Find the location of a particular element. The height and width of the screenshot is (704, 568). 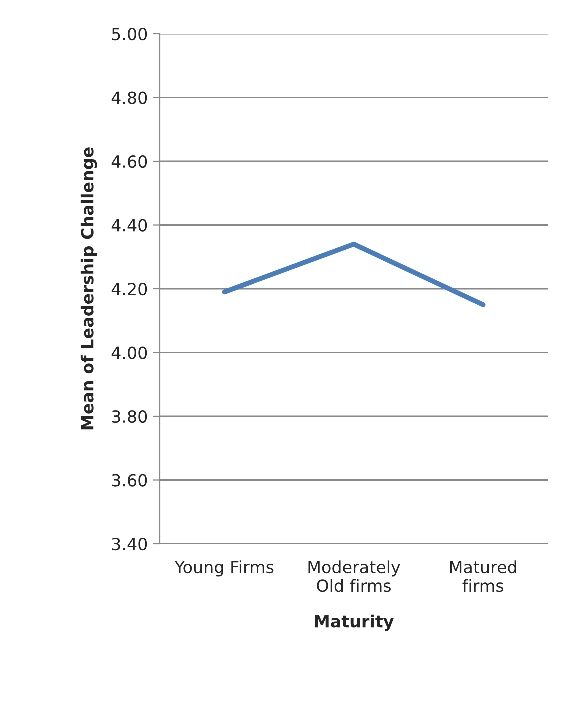

x-tick-label: Moderately Old firms is located at coordinates (354, 576).